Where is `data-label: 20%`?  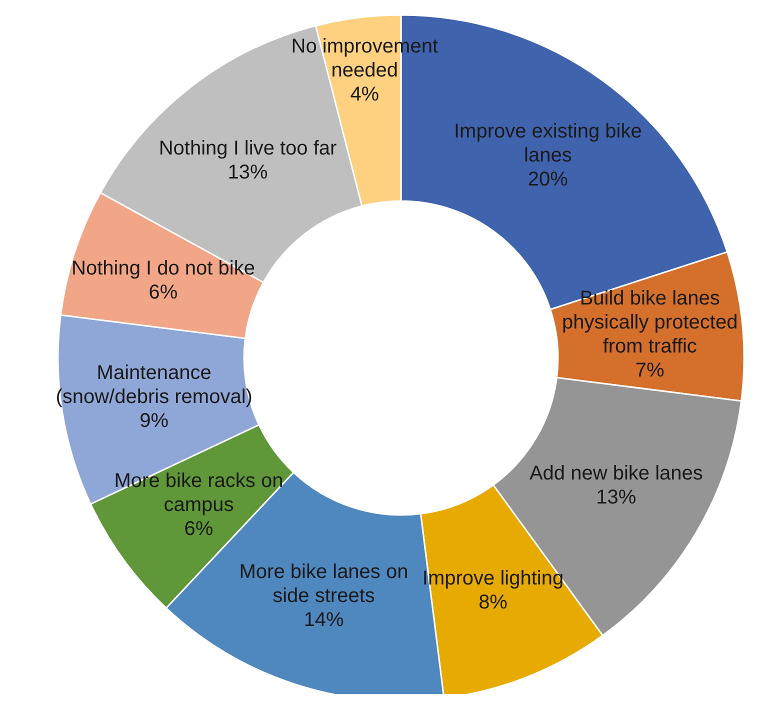 data-label: 20% is located at coordinates (548, 179).